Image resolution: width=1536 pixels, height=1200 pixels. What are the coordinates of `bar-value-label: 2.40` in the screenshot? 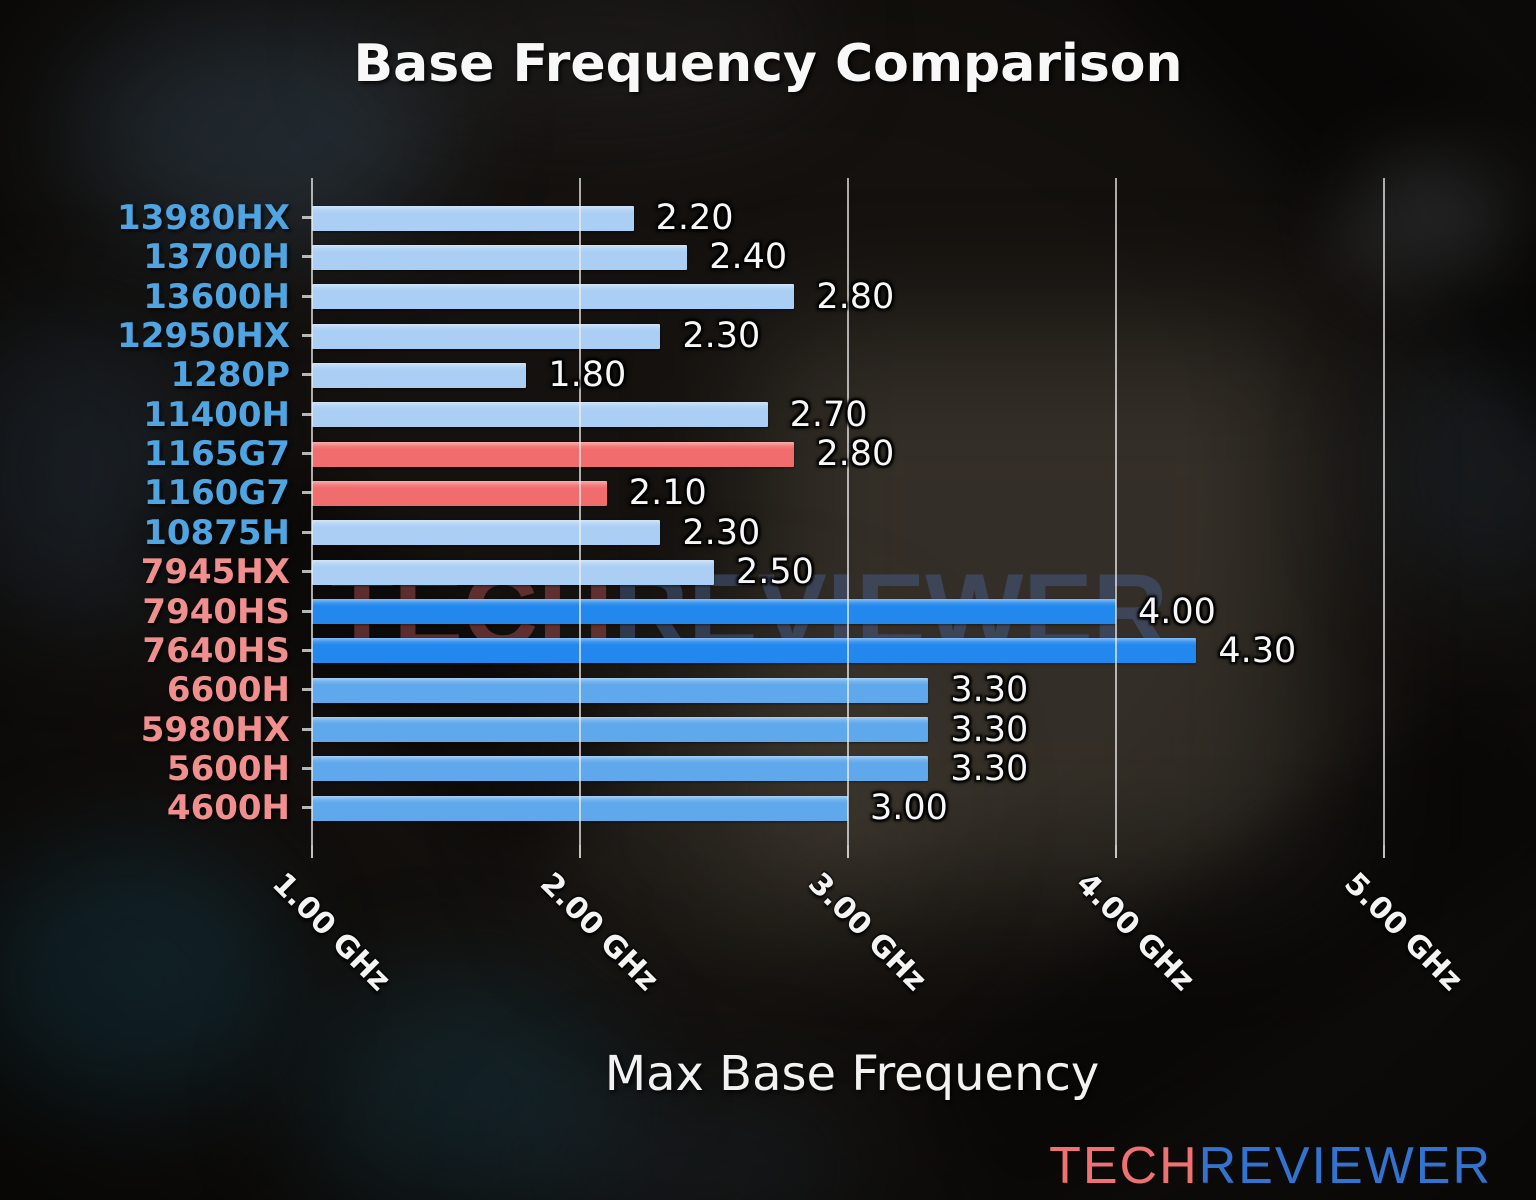 It's located at (748, 257).